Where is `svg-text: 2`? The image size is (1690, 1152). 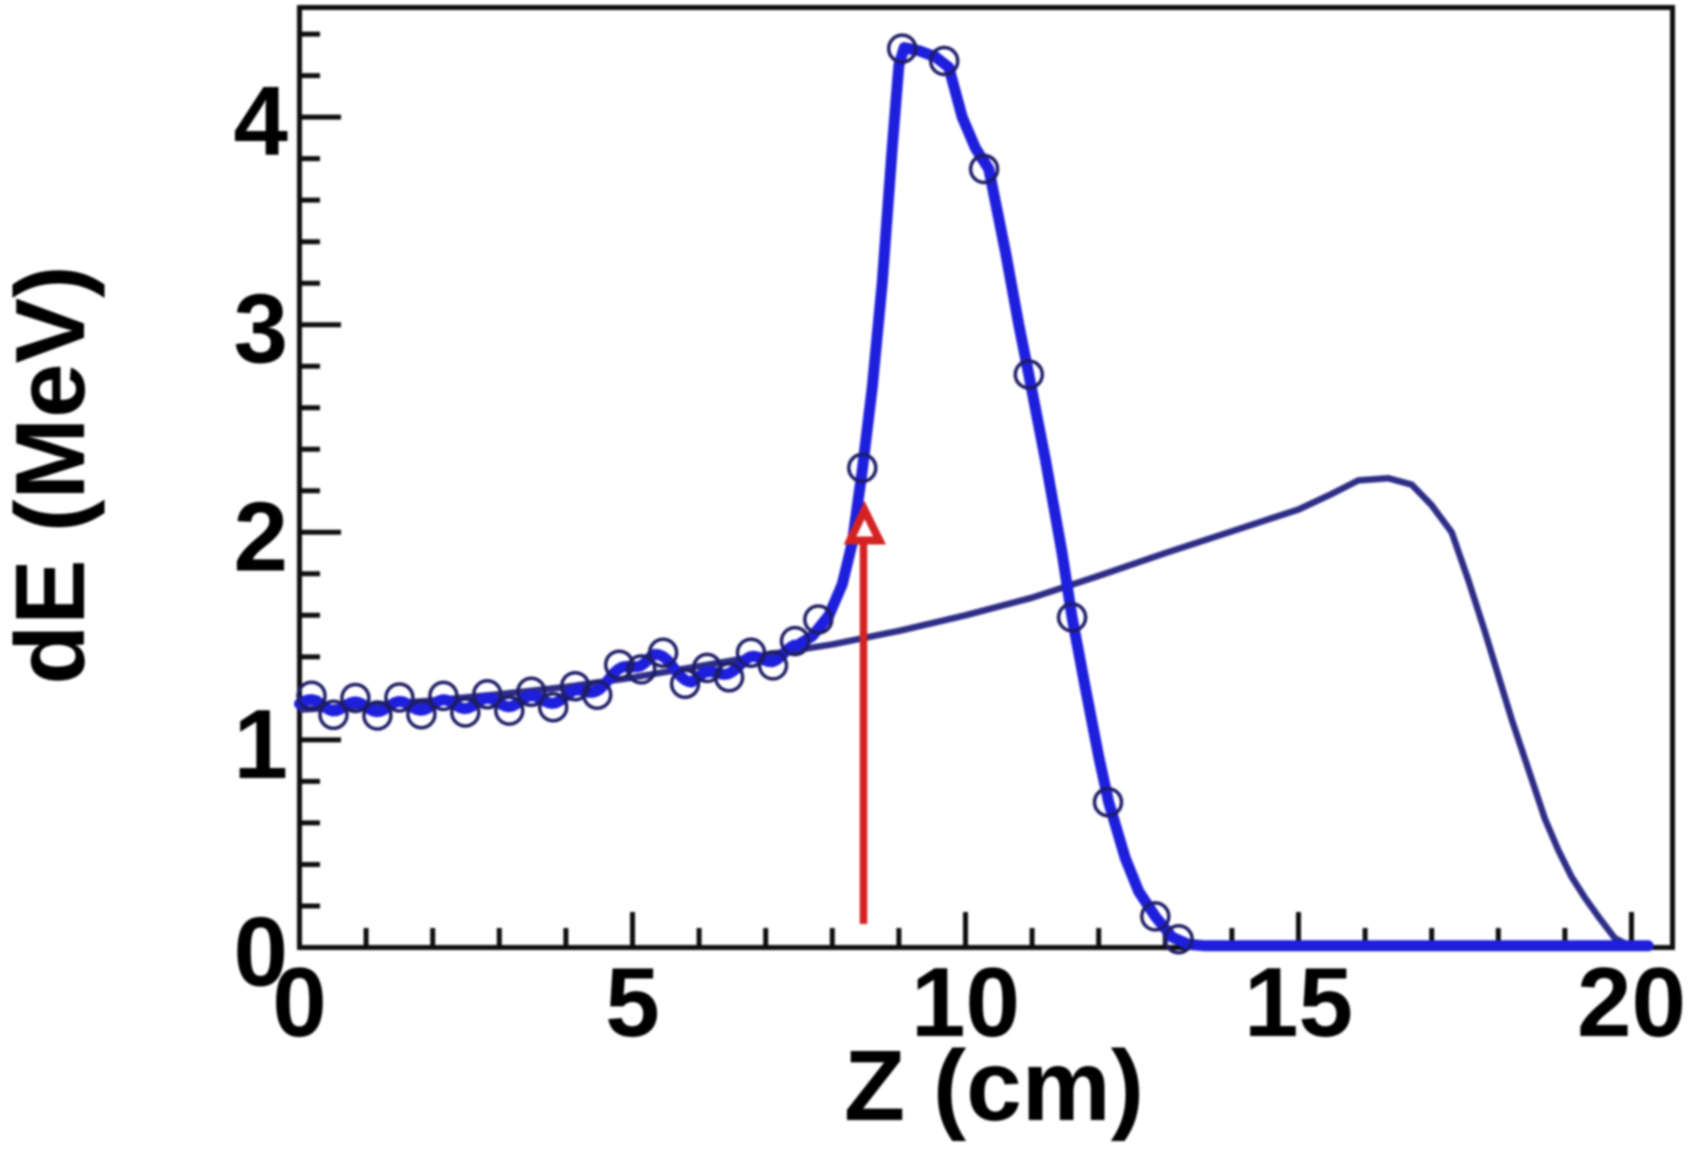 svg-text: 2 is located at coordinates (260, 536).